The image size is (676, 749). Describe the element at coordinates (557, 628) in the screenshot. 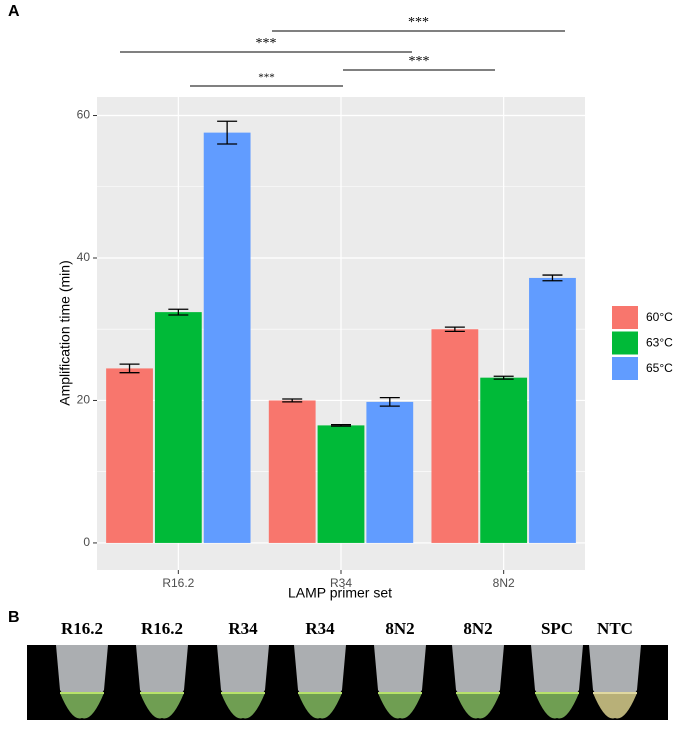

I see `tube-label: SPC` at that location.